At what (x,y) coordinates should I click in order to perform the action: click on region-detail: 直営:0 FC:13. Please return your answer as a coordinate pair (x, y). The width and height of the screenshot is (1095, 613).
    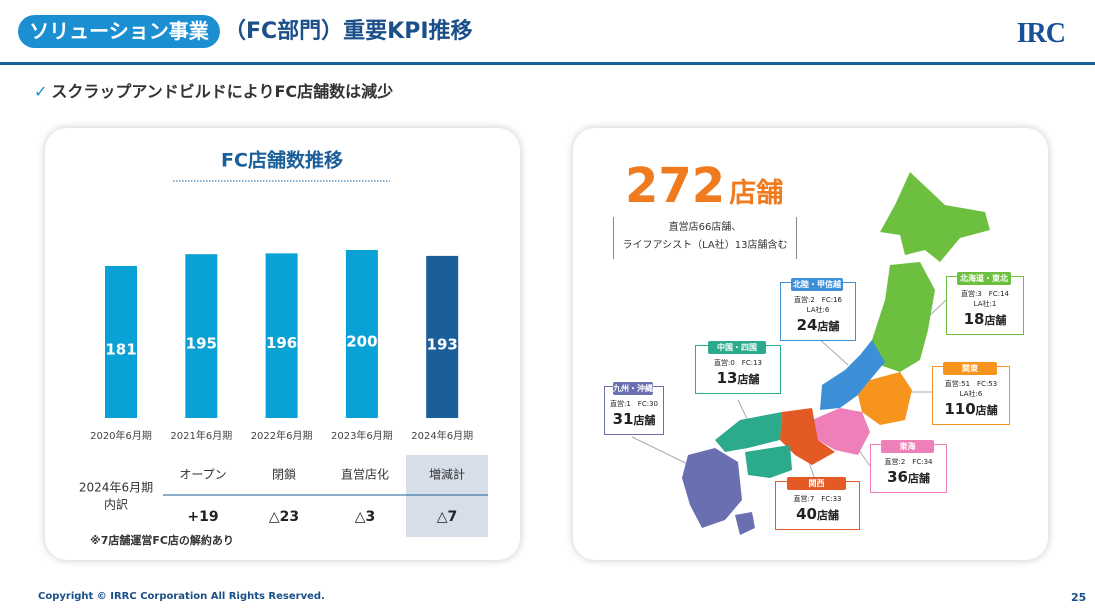
    Looking at the image, I should click on (738, 363).